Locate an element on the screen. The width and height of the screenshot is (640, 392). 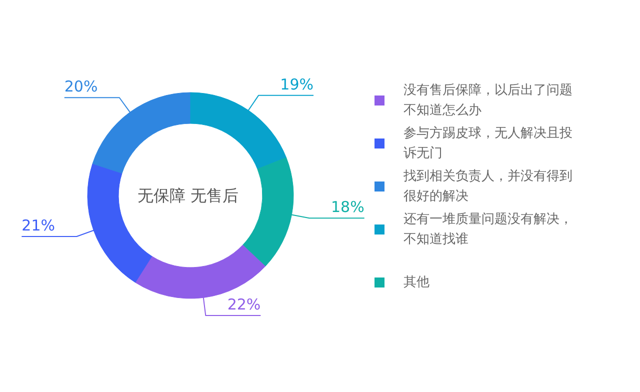
legend-label: 找到相关负责人，并没有得到很好的解决 is located at coordinates (487, 186).